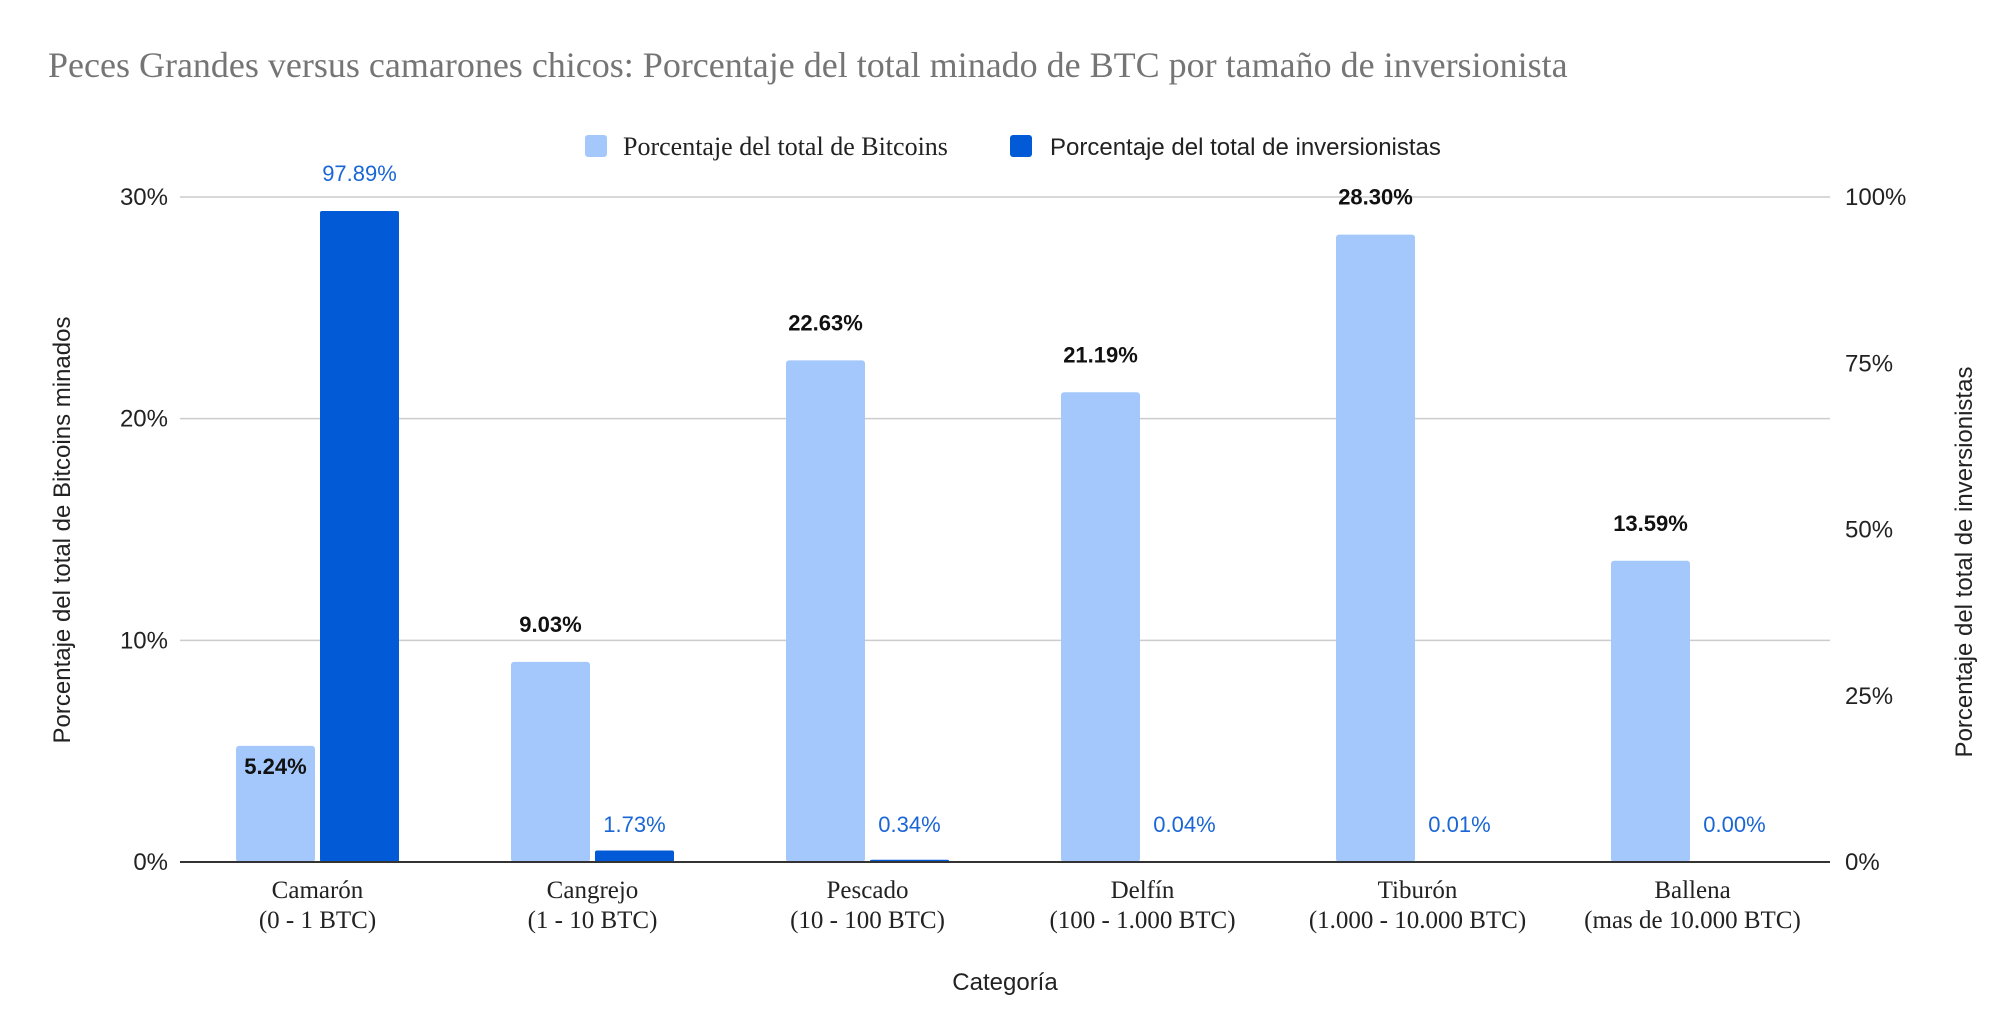 Image resolution: width=2000 pixels, height=1031 pixels. What do you see at coordinates (596, 146) in the screenshot?
I see `legend-swatch-bitcoins` at bounding box center [596, 146].